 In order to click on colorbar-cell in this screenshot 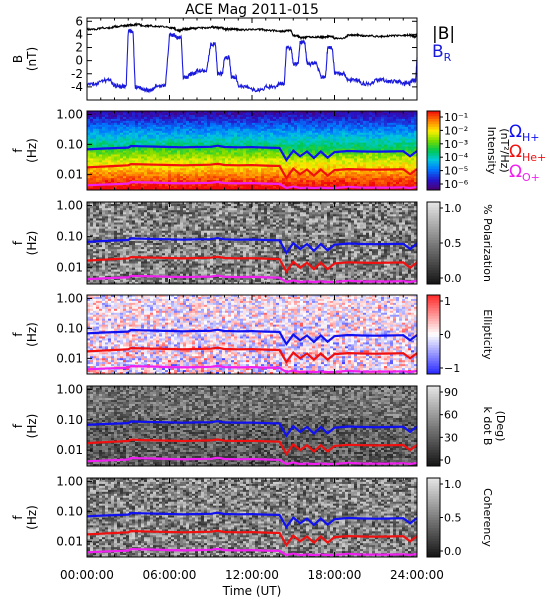, I will do `click(433, 134)`.